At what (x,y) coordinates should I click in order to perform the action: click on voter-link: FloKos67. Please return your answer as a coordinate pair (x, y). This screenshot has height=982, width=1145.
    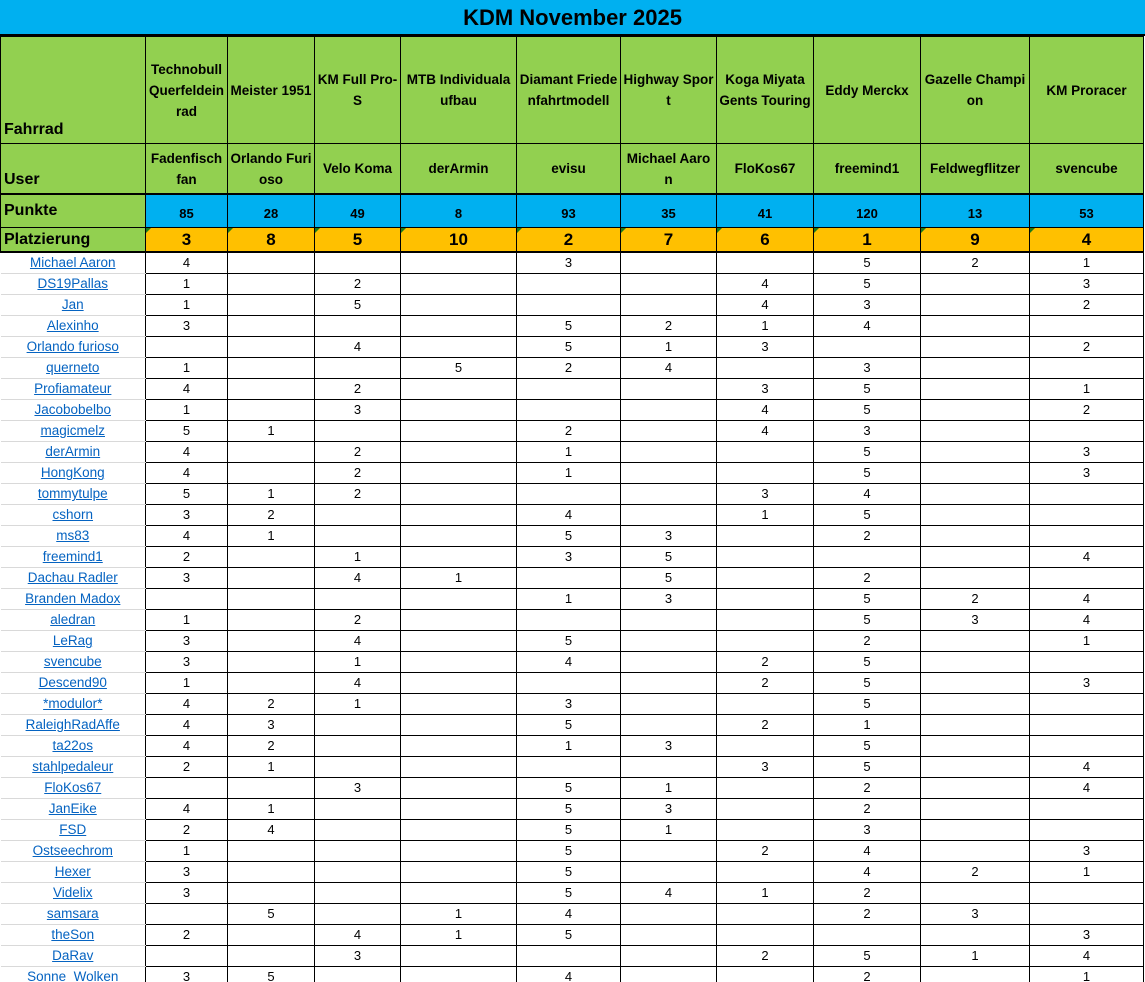
    Looking at the image, I should click on (73, 787).